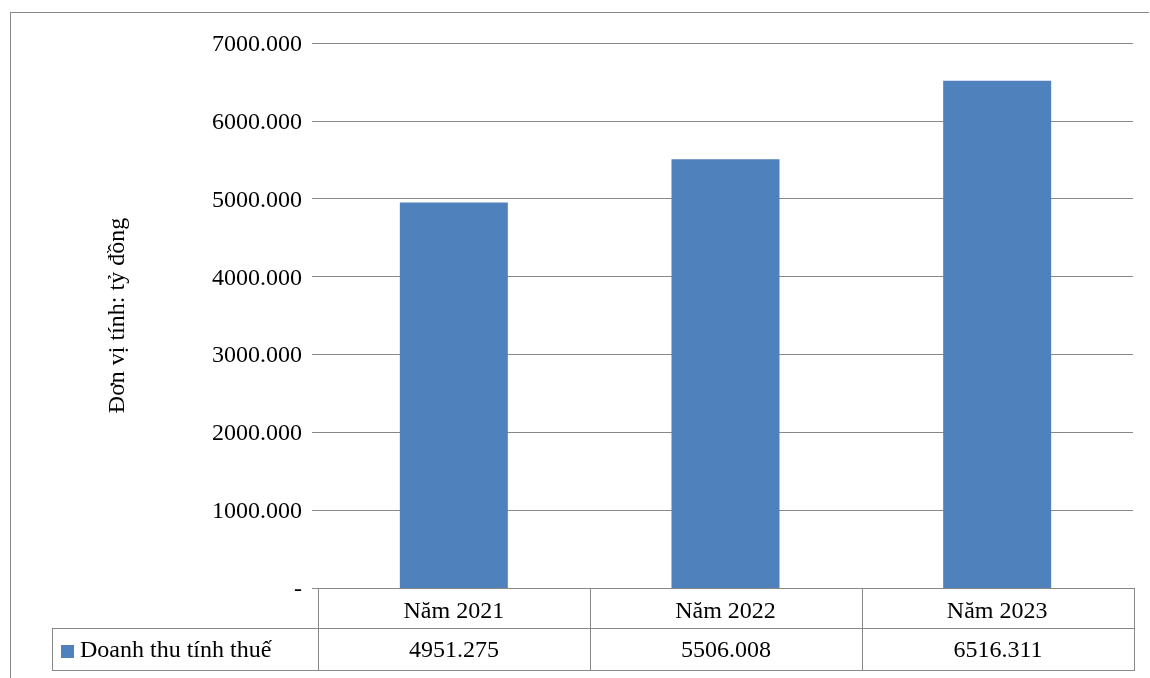  I want to click on data-label: 4951.275, so click(454, 649).